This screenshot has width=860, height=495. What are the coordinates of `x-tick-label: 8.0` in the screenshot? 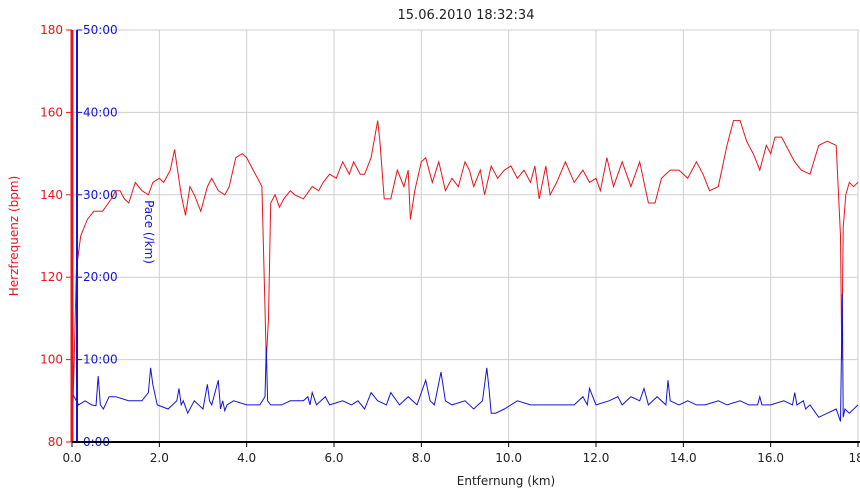 It's located at (421, 458).